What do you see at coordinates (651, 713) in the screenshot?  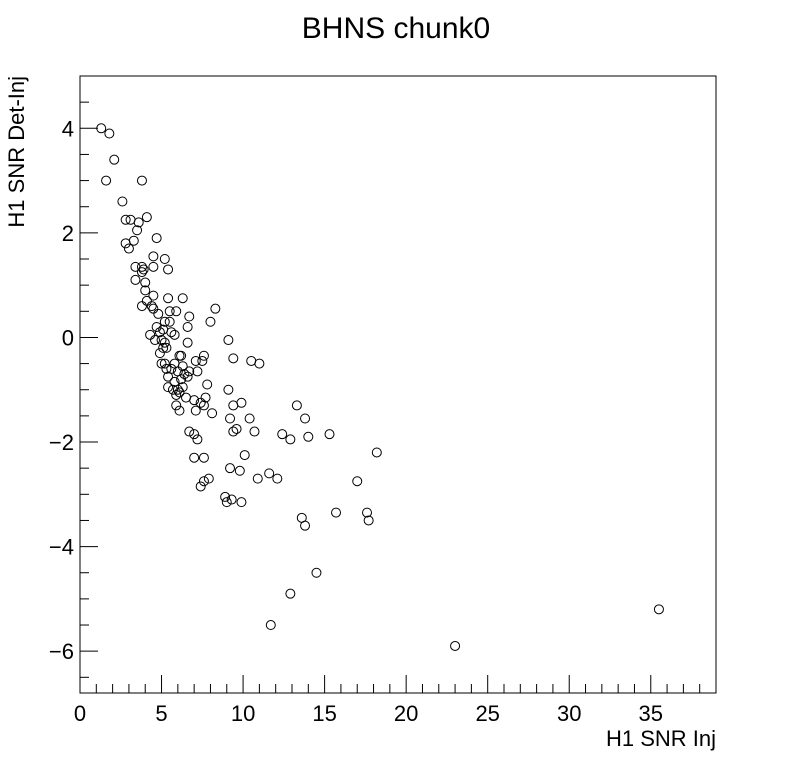 I see `x-tick-label: 35` at bounding box center [651, 713].